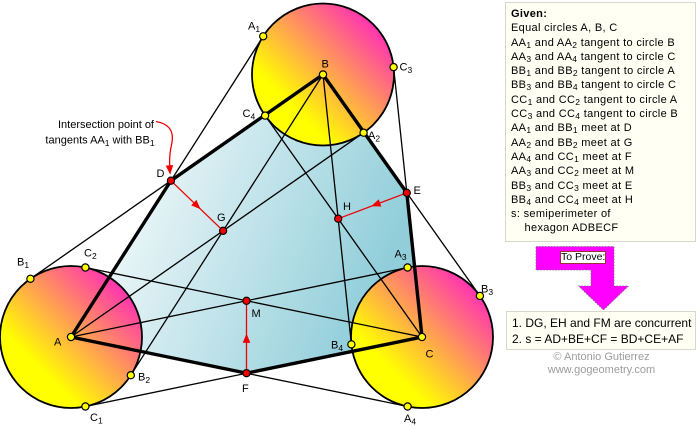 Image resolution: width=699 pixels, height=429 pixels. Describe the element at coordinates (96, 419) in the screenshot. I see `svg-text: C1` at that location.